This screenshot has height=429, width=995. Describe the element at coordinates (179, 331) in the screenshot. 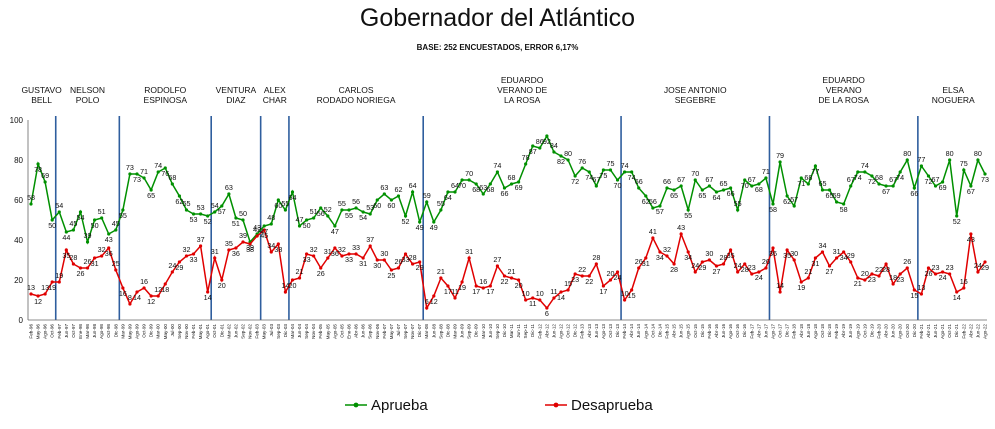

I see `x-tick-label: Sep-00` at that location.